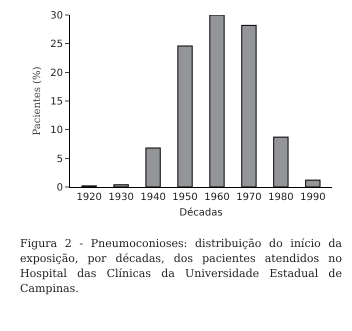 This screenshot has width=352, height=331. I want to click on y-tick-label: 15, so click(56, 102).